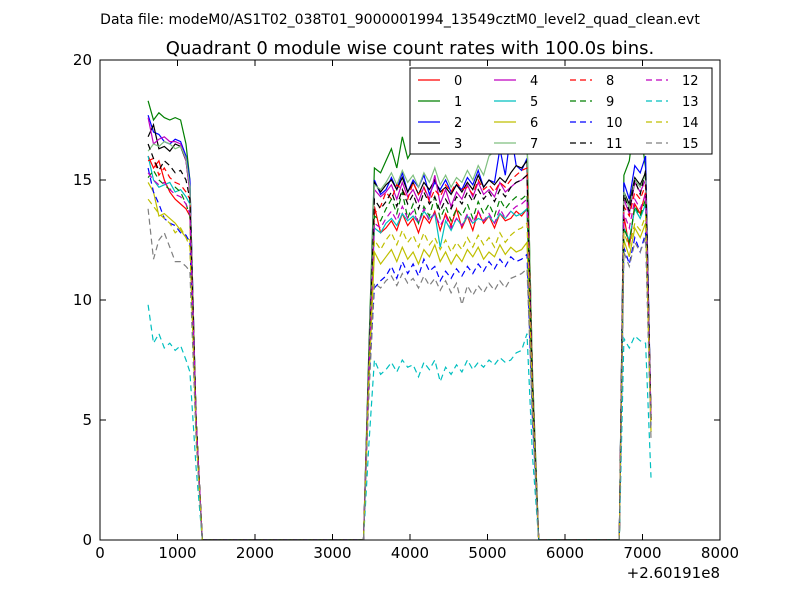 Image resolution: width=800 pixels, height=600 pixels. I want to click on legend-label-12: 12, so click(690, 81).